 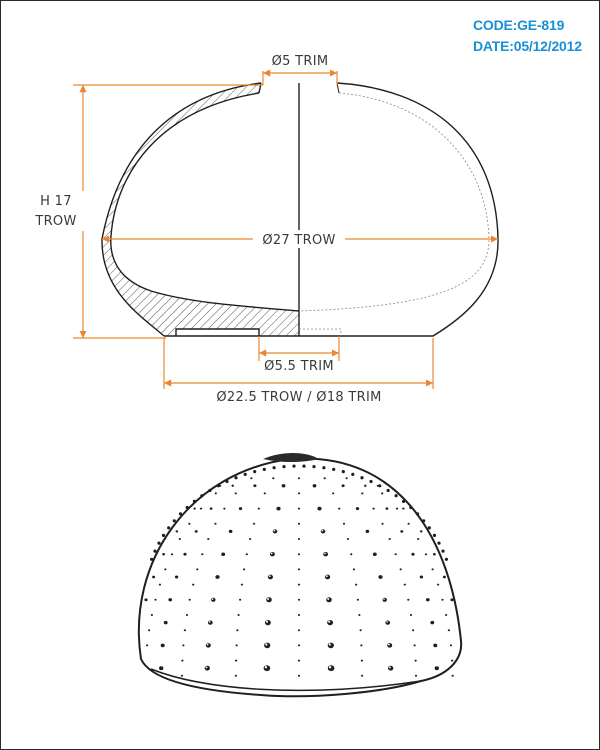 I want to click on urchin-base-shadow, so click(x=286, y=680).